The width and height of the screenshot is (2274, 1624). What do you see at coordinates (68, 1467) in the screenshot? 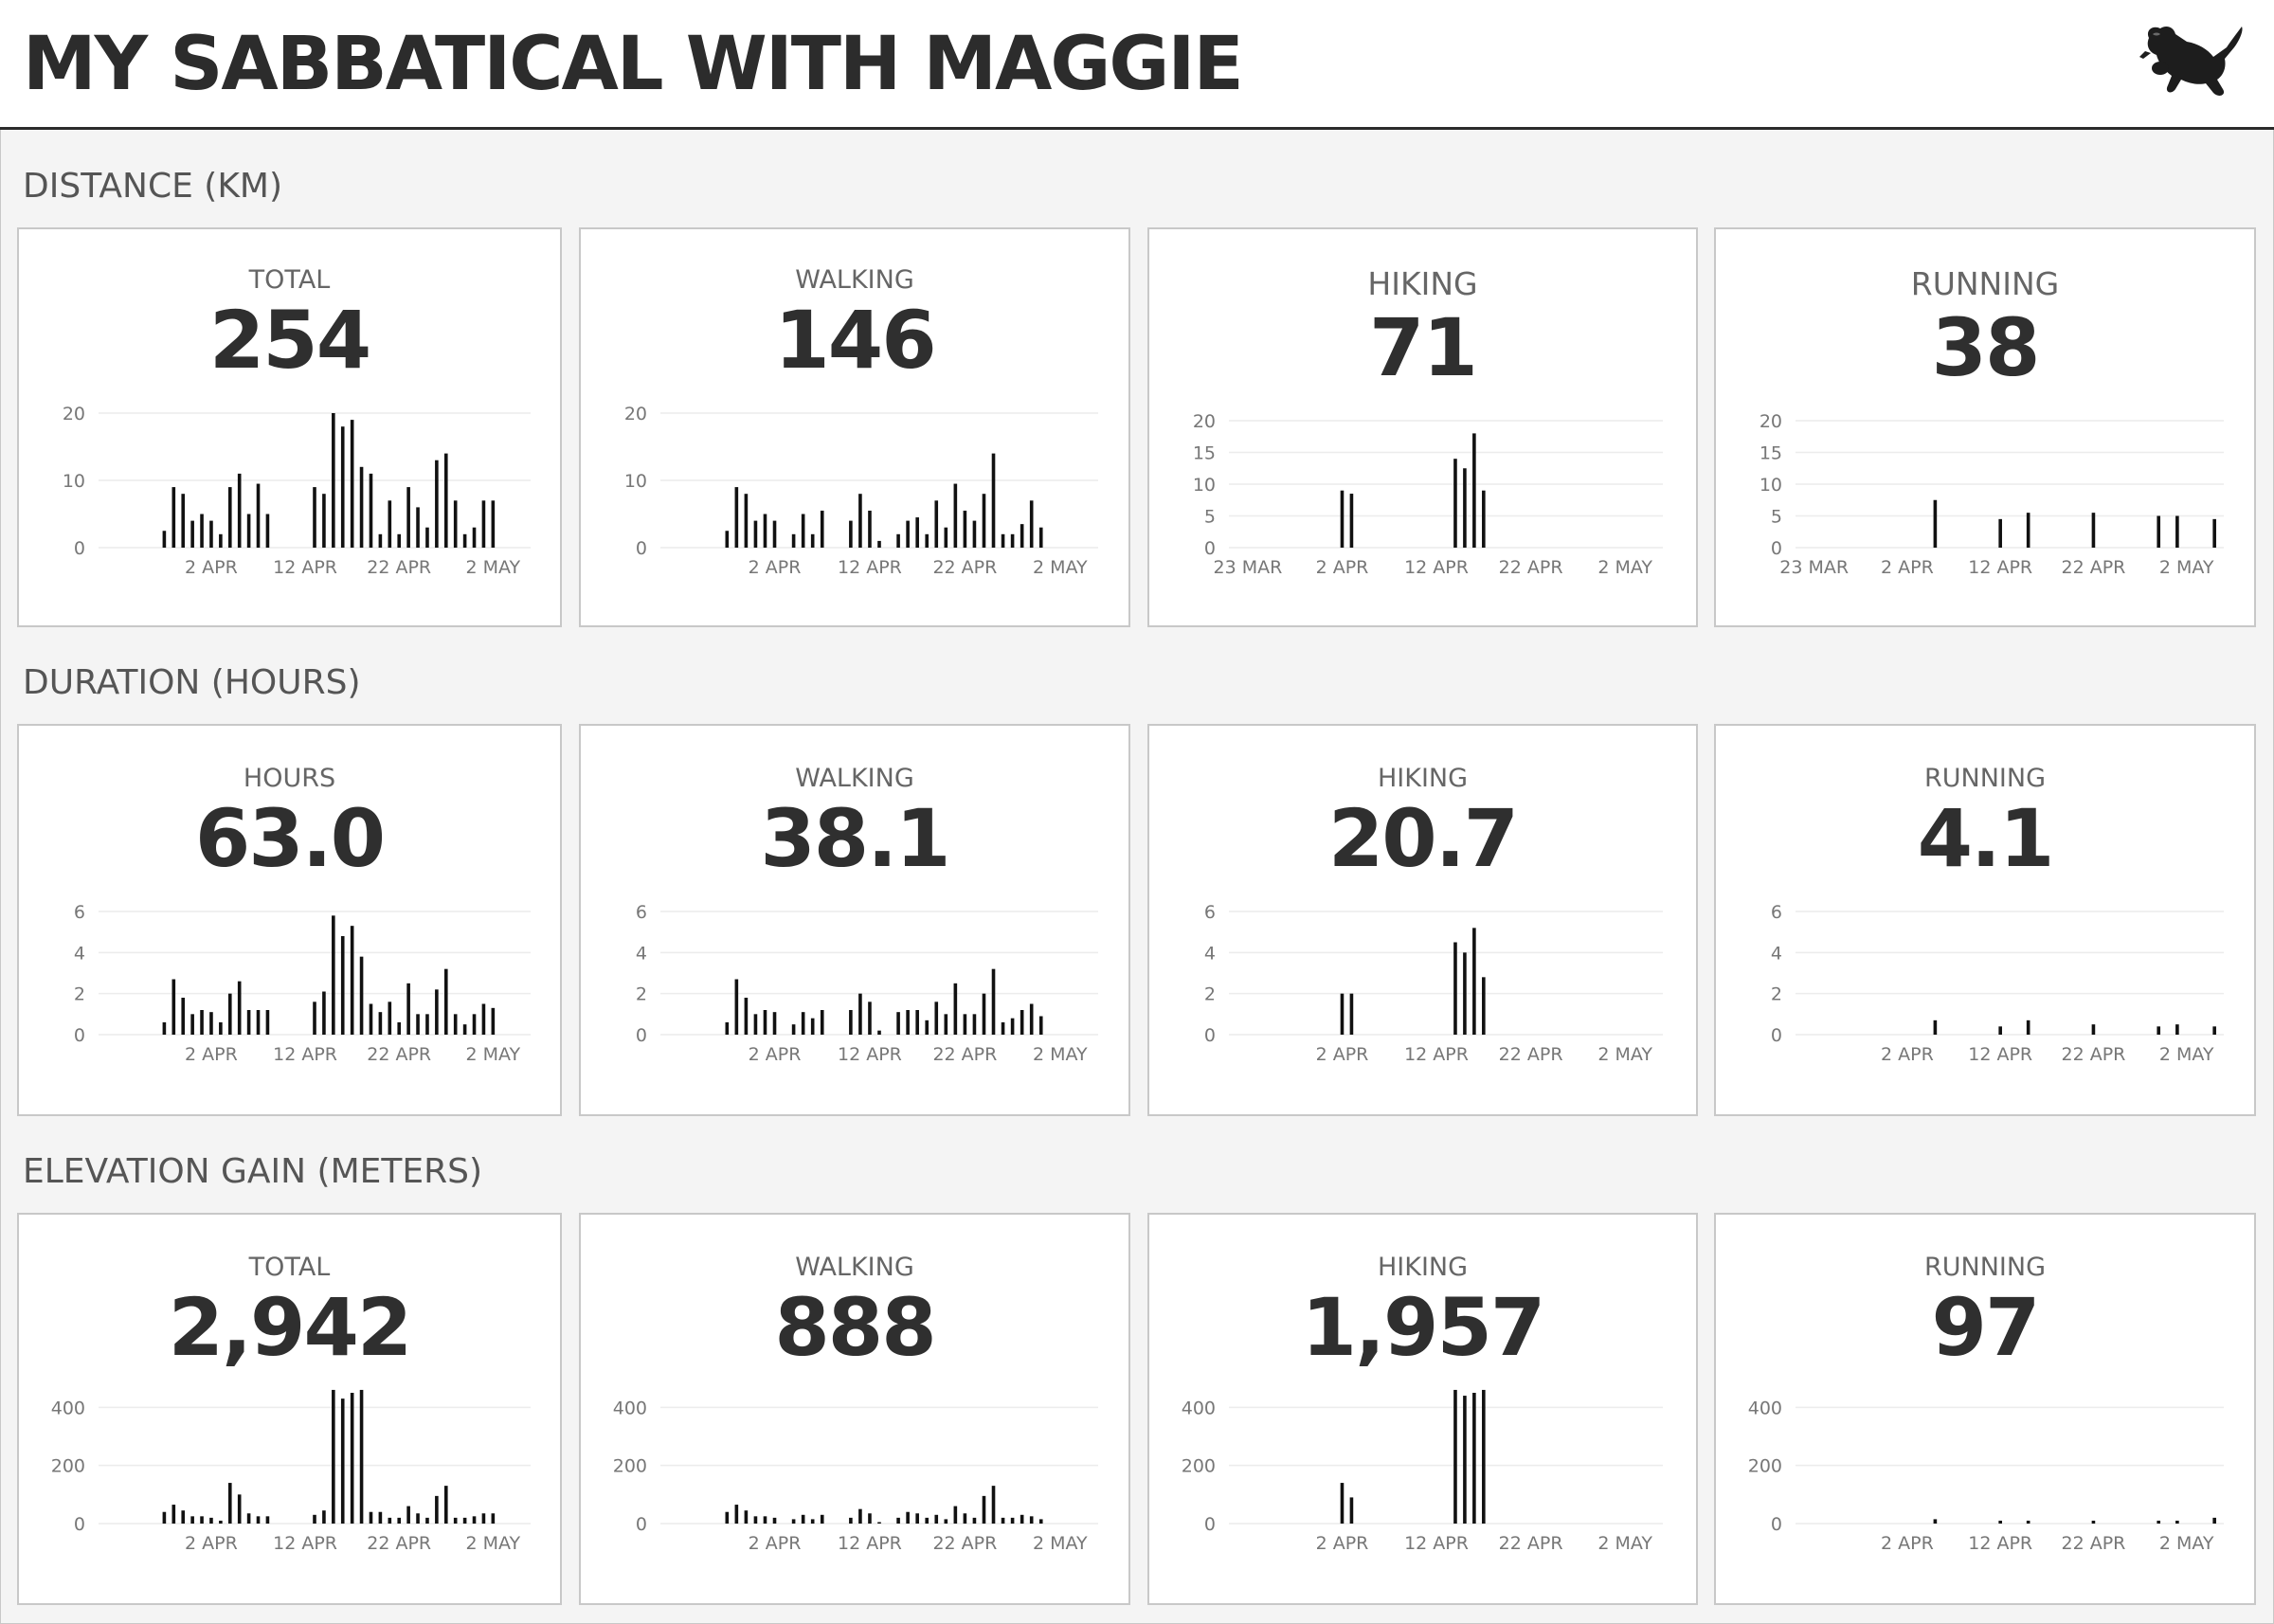
I see `y-tick-label: 200` at bounding box center [68, 1467].